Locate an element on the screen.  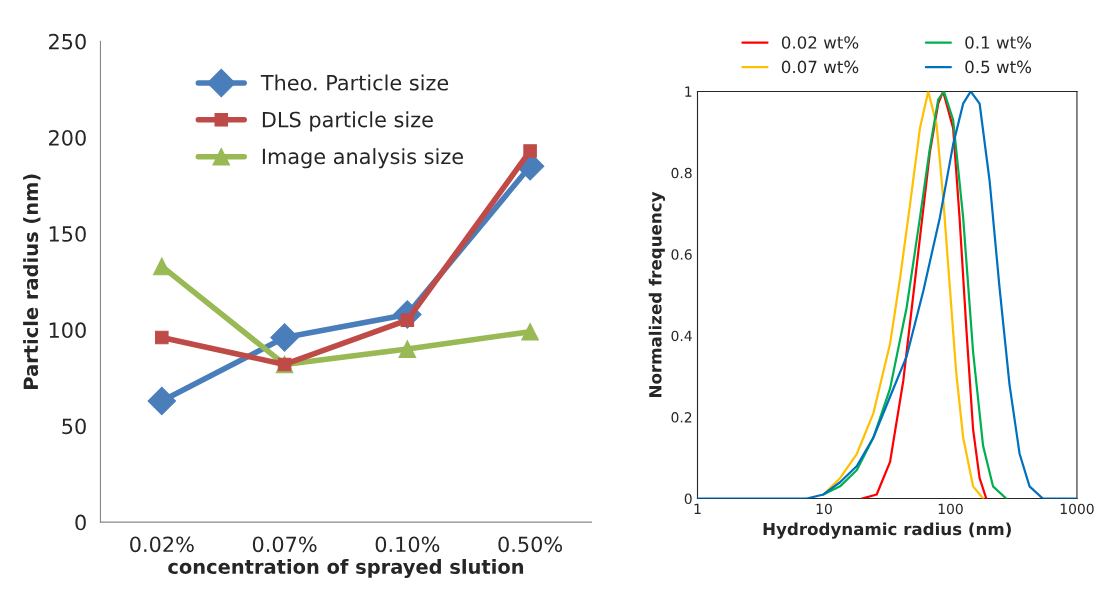
x-tick-label: 0.02% is located at coordinates (162, 544).